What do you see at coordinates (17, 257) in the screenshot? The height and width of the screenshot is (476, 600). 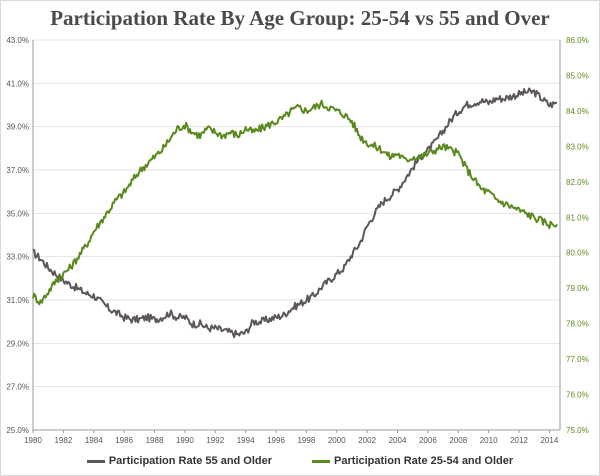 I see `left-tick-label: 33.0%` at bounding box center [17, 257].